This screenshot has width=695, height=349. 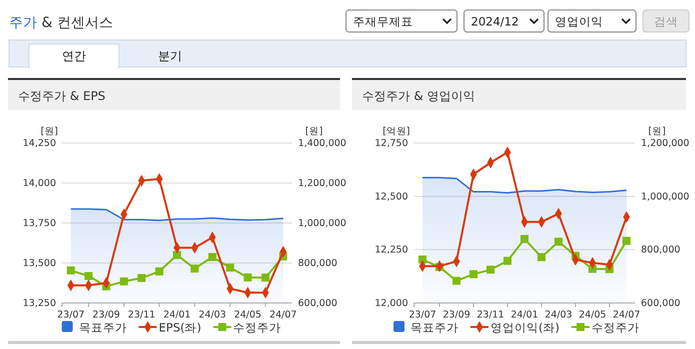 What do you see at coordinates (504, 21) in the screenshot?
I see `dropdown: 2024/12` at bounding box center [504, 21].